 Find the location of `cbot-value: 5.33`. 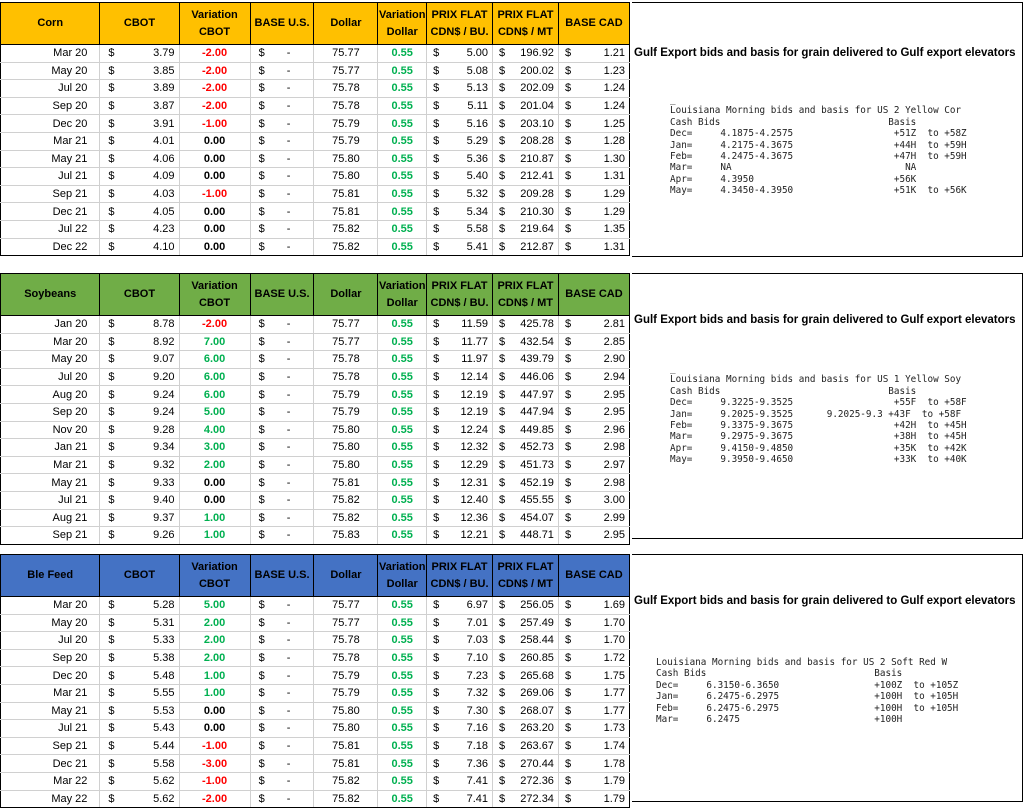

cbot-value: 5.33 is located at coordinates (164, 640).